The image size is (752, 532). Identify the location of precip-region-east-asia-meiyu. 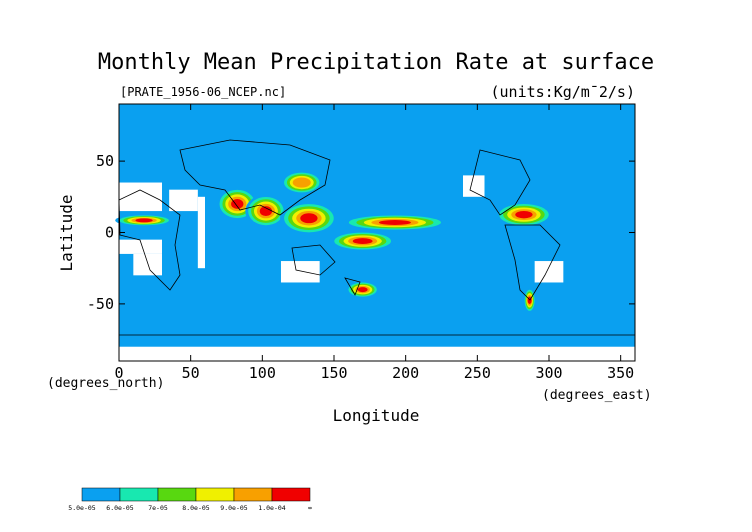
(301, 182).